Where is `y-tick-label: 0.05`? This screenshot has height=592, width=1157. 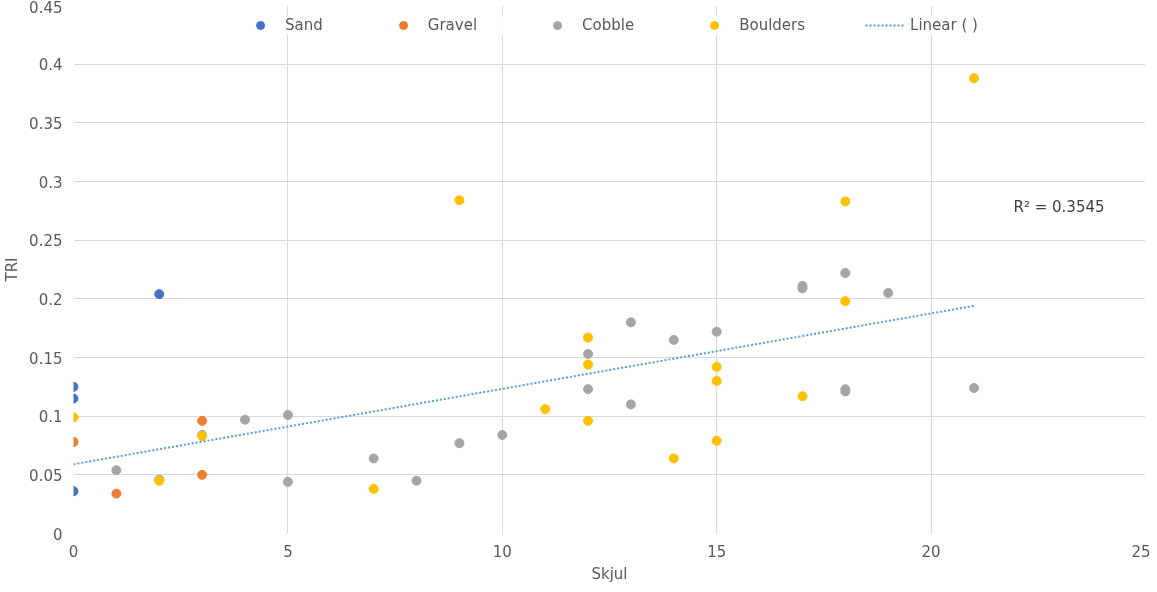 y-tick-label: 0.05 is located at coordinates (46, 475).